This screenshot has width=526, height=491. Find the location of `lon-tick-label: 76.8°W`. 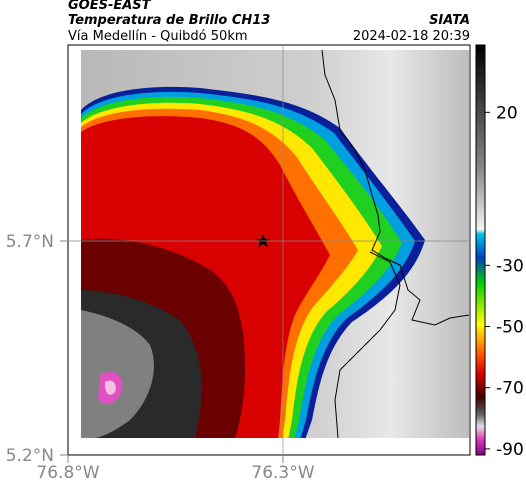

lon-tick-label: 76.8°W is located at coordinates (67, 473).